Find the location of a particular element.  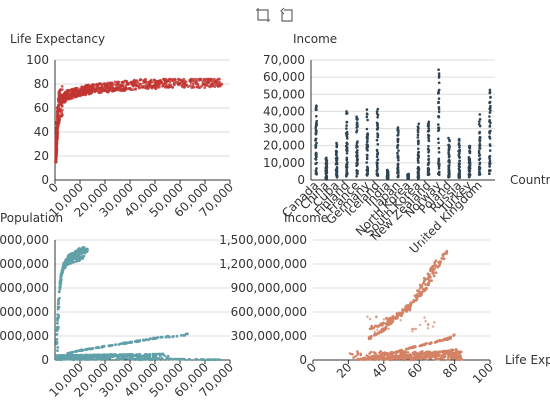

y-tick-label: 100 is located at coordinates (37, 60).